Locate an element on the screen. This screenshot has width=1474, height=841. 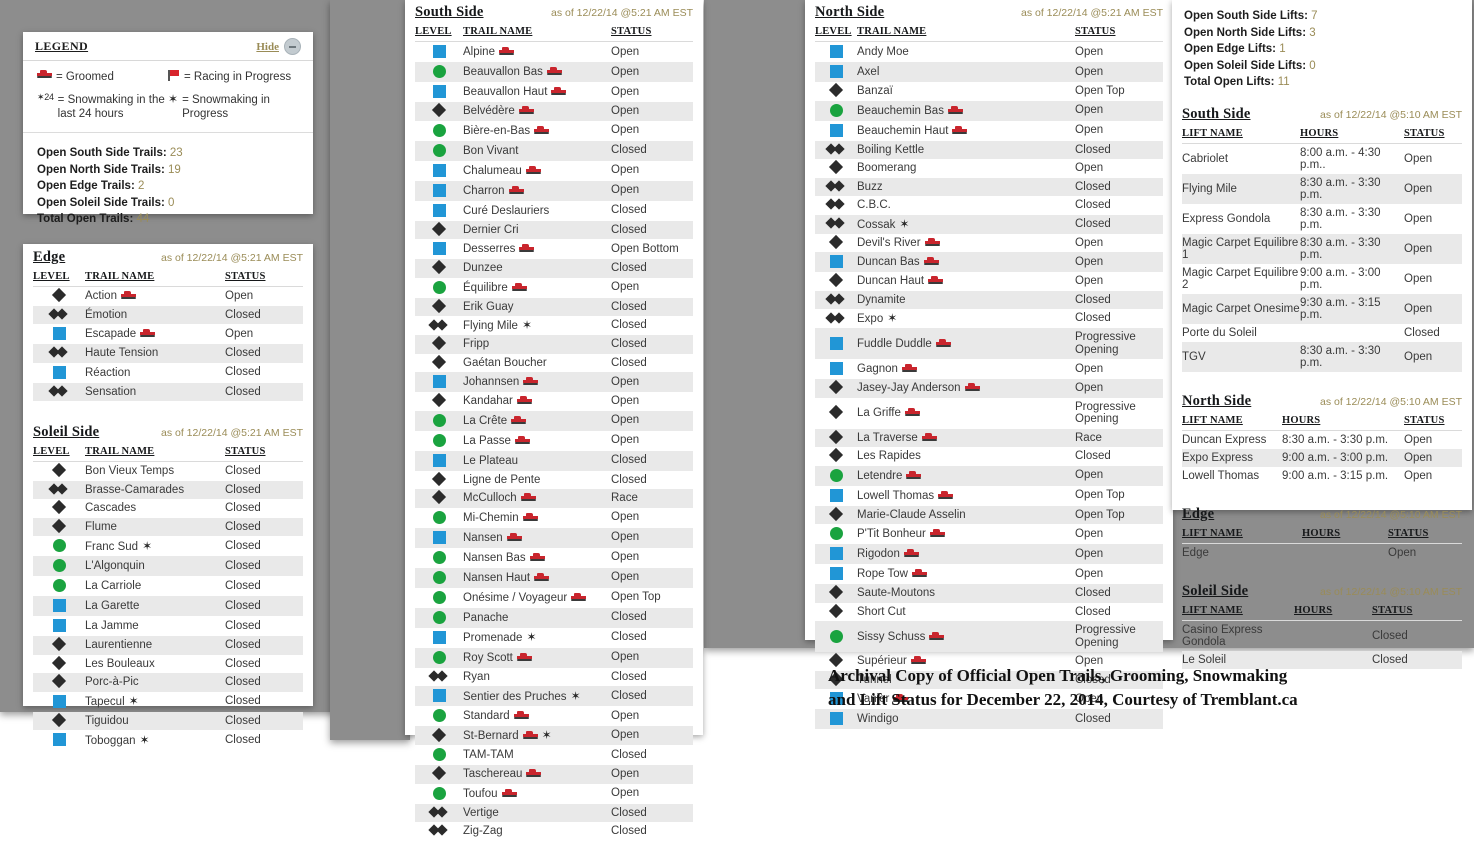
table-row: Porte du Soleil Closed is located at coordinates (1322, 333).